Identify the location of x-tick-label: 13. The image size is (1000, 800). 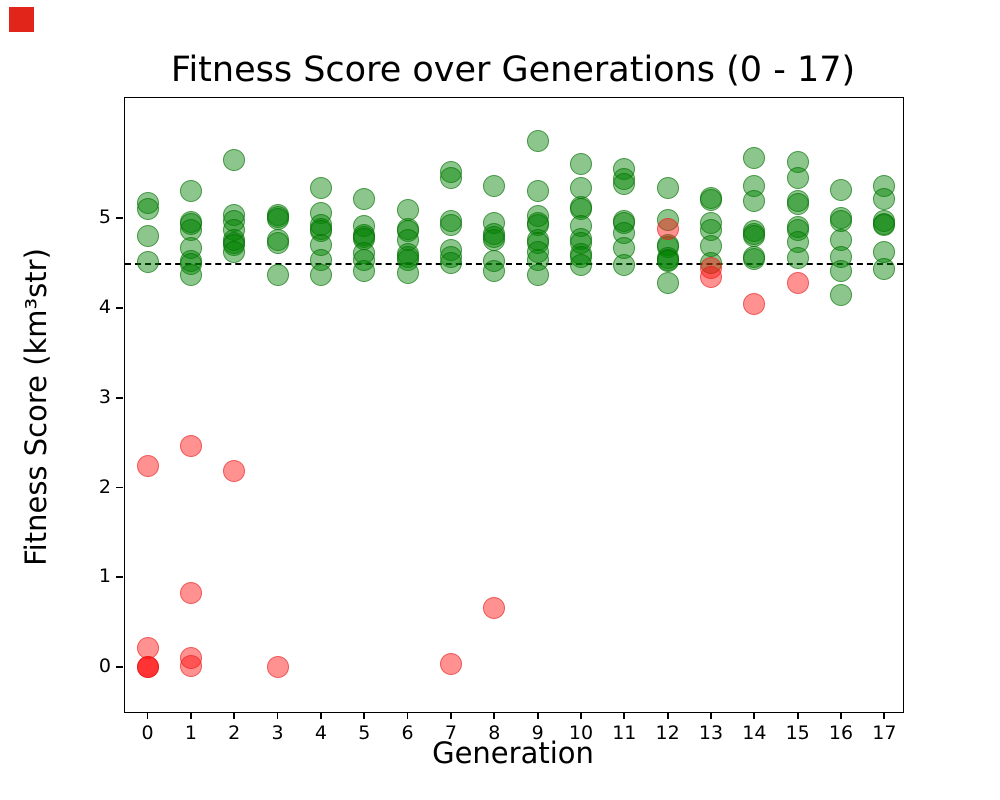
(711, 733).